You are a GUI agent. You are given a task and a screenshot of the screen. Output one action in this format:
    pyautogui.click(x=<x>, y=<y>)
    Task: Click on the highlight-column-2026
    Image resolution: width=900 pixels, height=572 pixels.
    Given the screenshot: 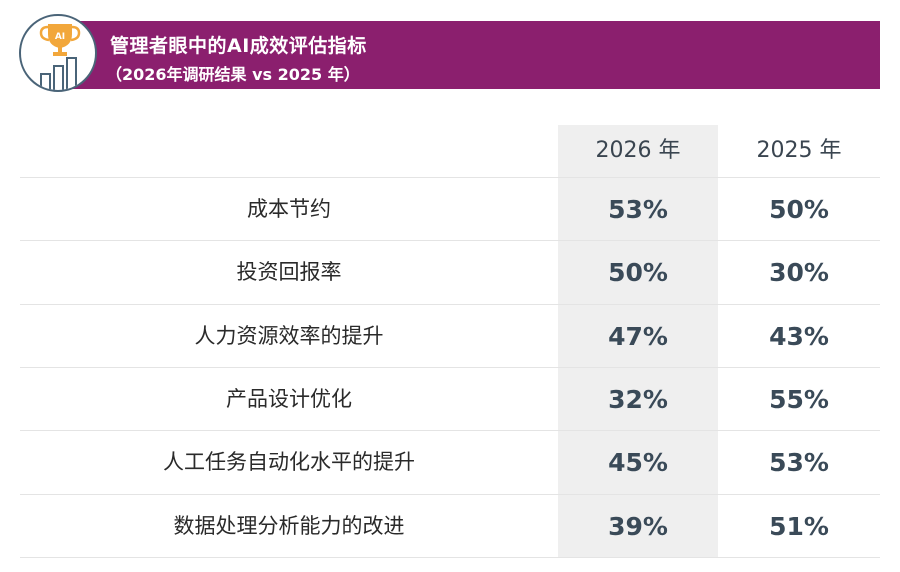 What is the action you would take?
    pyautogui.click(x=638, y=341)
    